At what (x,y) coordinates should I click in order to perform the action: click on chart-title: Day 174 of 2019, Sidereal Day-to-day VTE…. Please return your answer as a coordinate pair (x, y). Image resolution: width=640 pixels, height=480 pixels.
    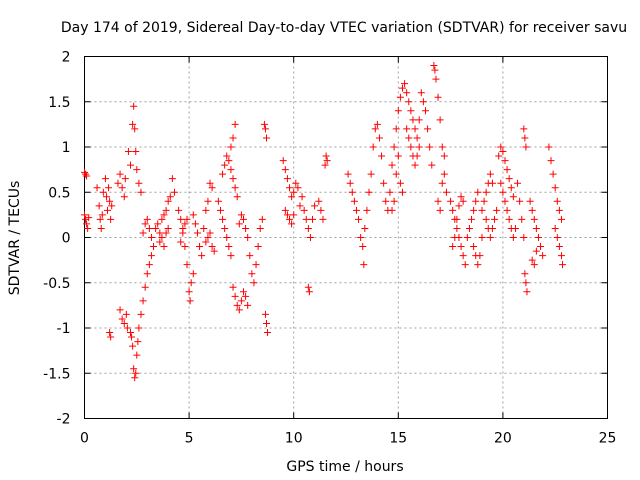
    Looking at the image, I should click on (344, 28).